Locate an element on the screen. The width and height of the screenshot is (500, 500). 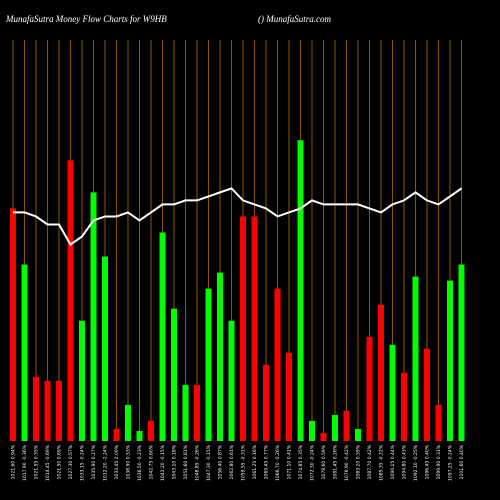
x-tick-label: 1087.70 0.42% is located at coordinates (370, 461).